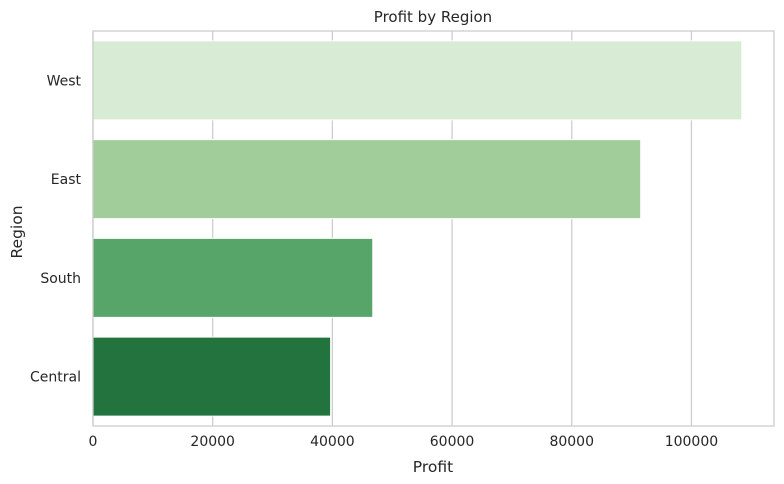 The height and width of the screenshot is (484, 784). Describe the element at coordinates (404, 442) in the screenshot. I see `x-tick-labels: 0 20000 40000 60000 80000 100000` at that location.